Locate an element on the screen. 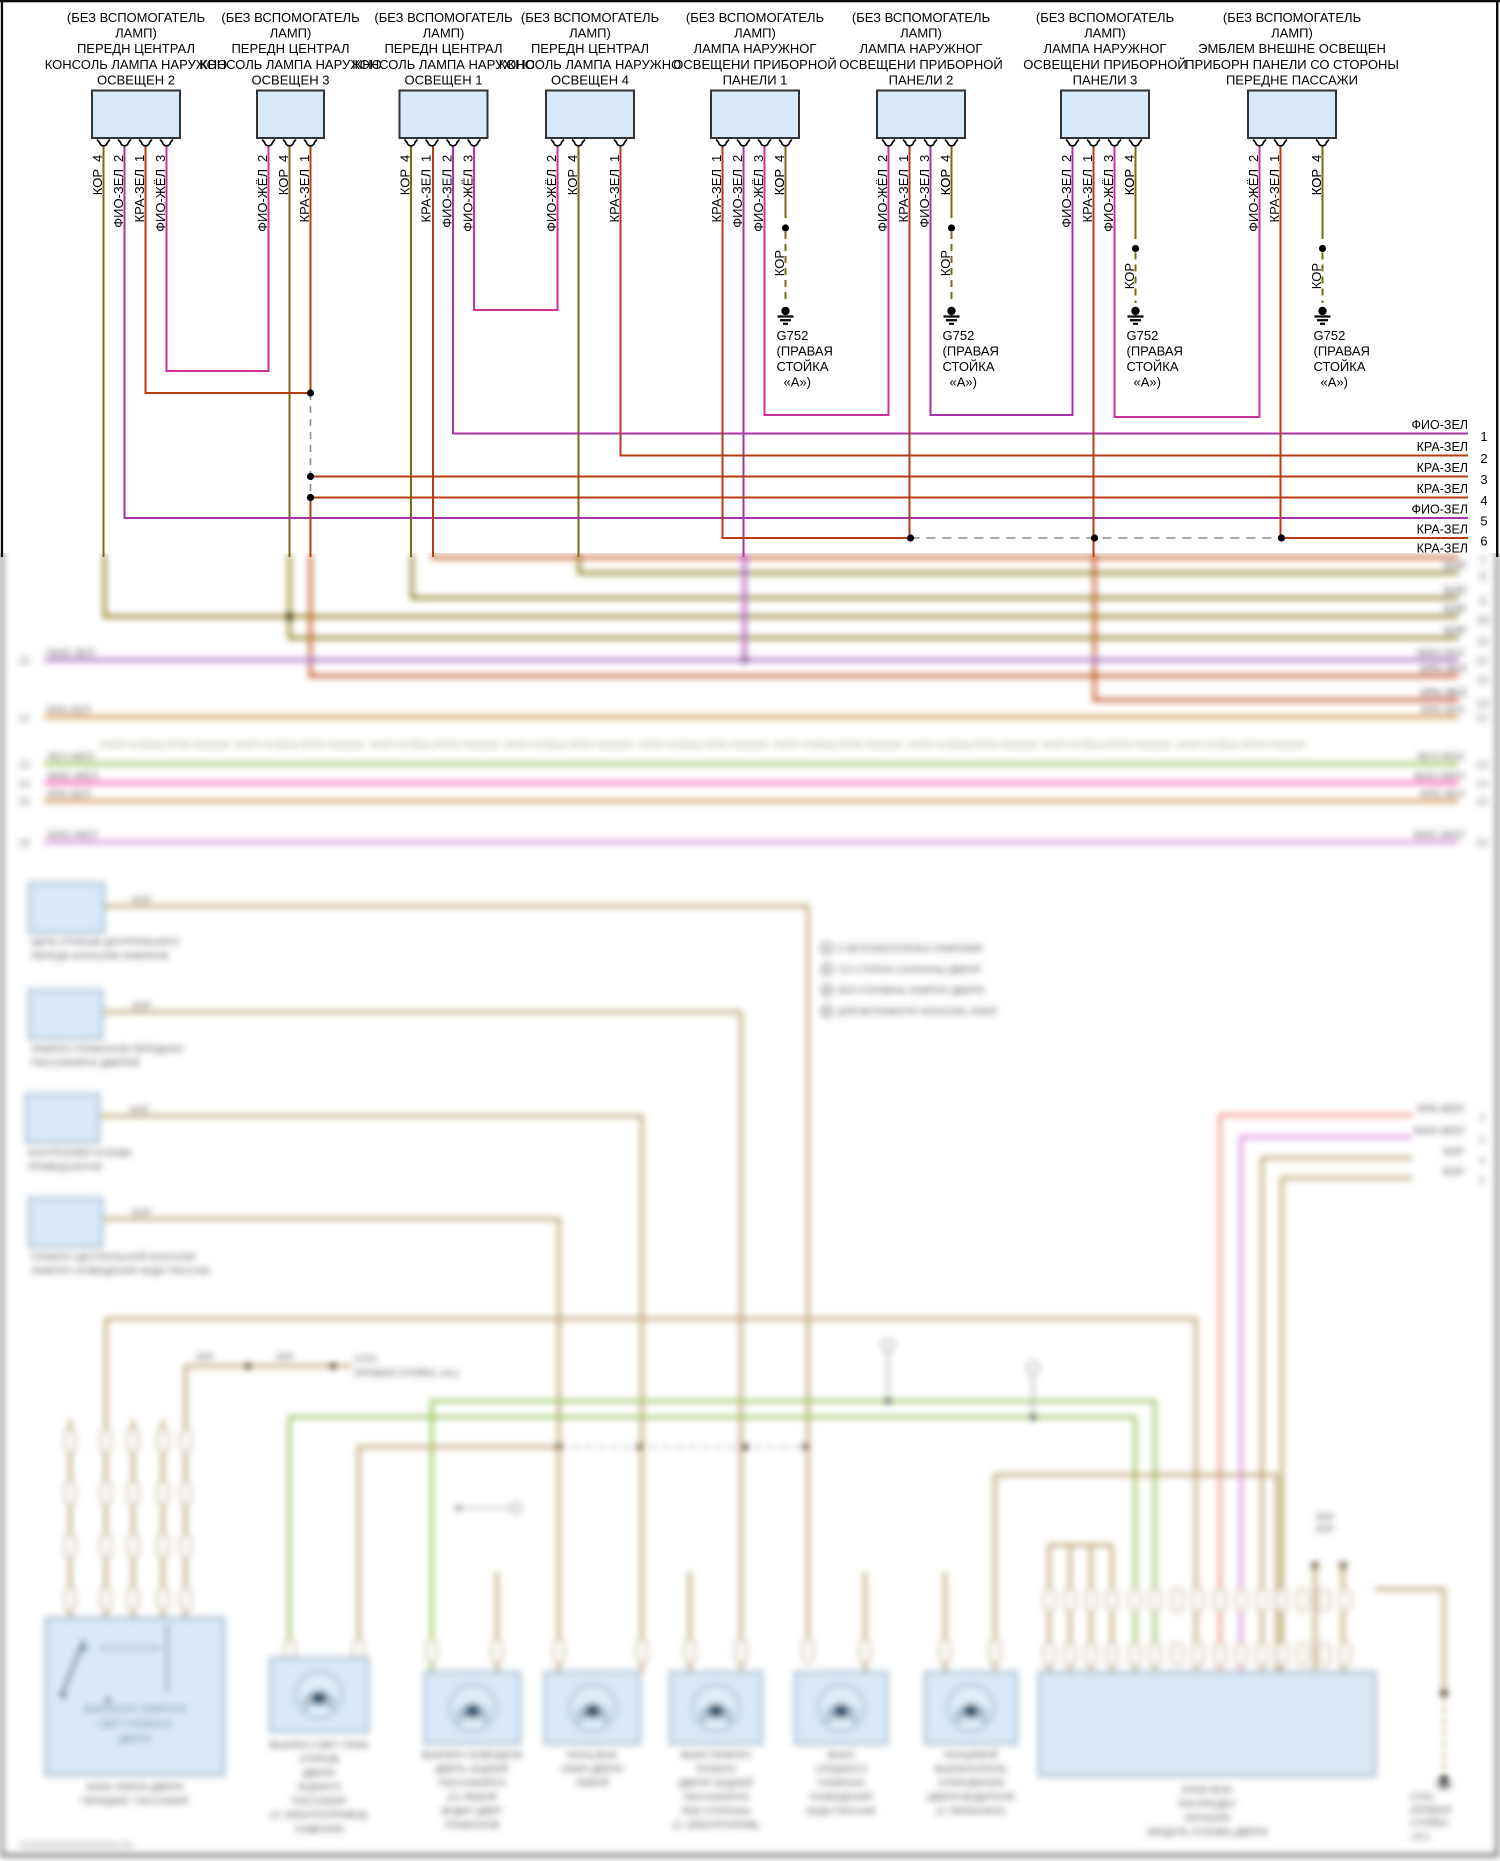  svg-text: ПЛАФОНА is located at coordinates (842, 1783).